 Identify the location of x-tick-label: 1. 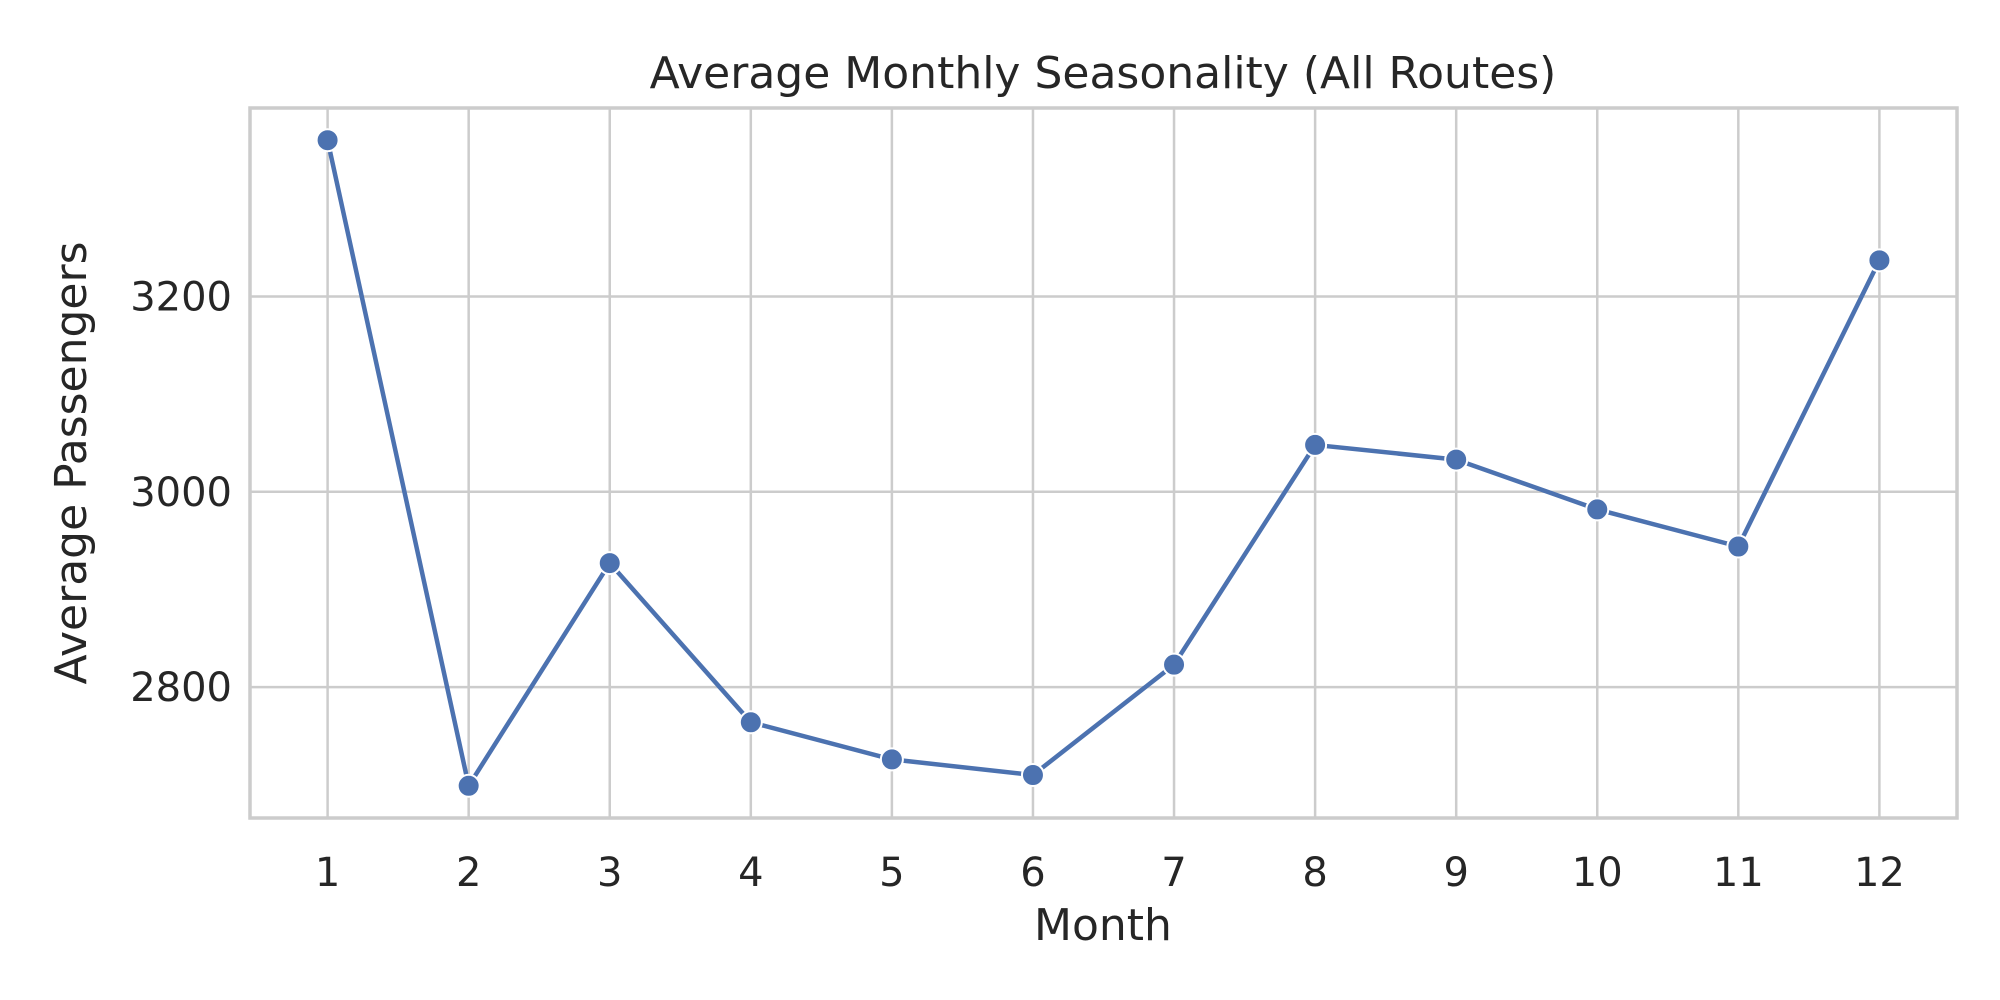
(327, 873).